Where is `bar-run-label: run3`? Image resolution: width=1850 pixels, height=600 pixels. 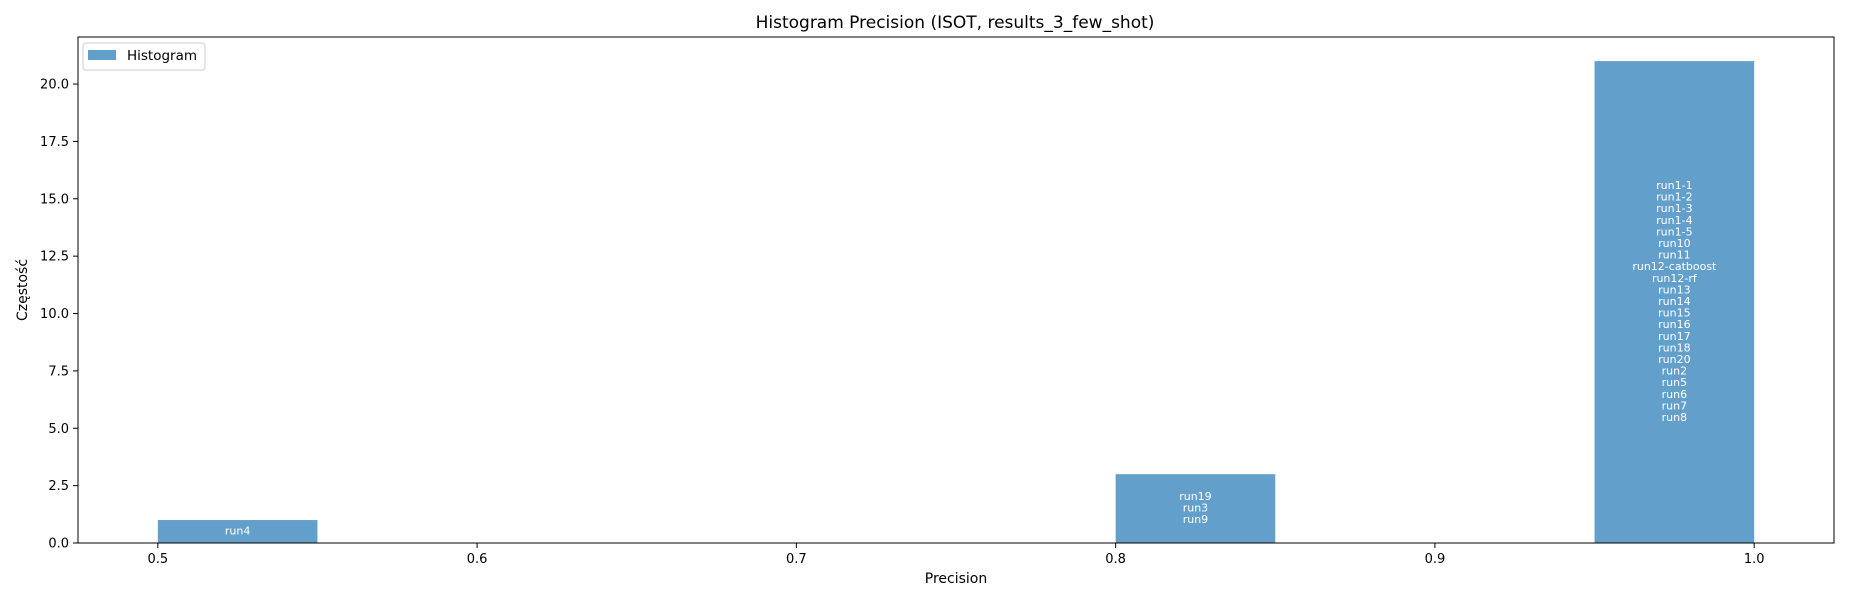 bar-run-label: run3 is located at coordinates (1195, 508).